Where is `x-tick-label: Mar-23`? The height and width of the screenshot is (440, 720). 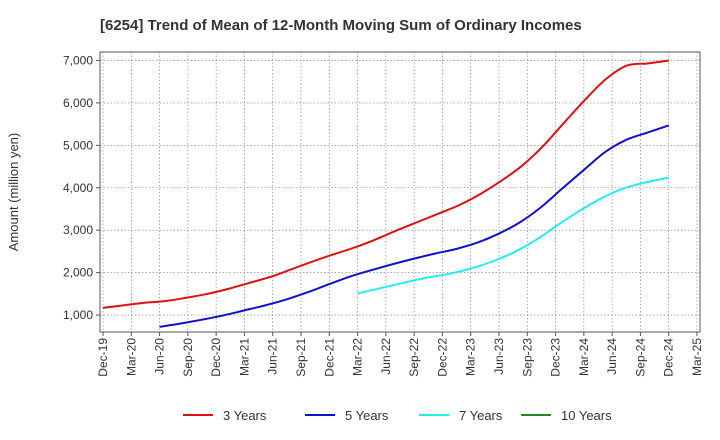
x-tick-label: Mar-23 is located at coordinates (471, 357).